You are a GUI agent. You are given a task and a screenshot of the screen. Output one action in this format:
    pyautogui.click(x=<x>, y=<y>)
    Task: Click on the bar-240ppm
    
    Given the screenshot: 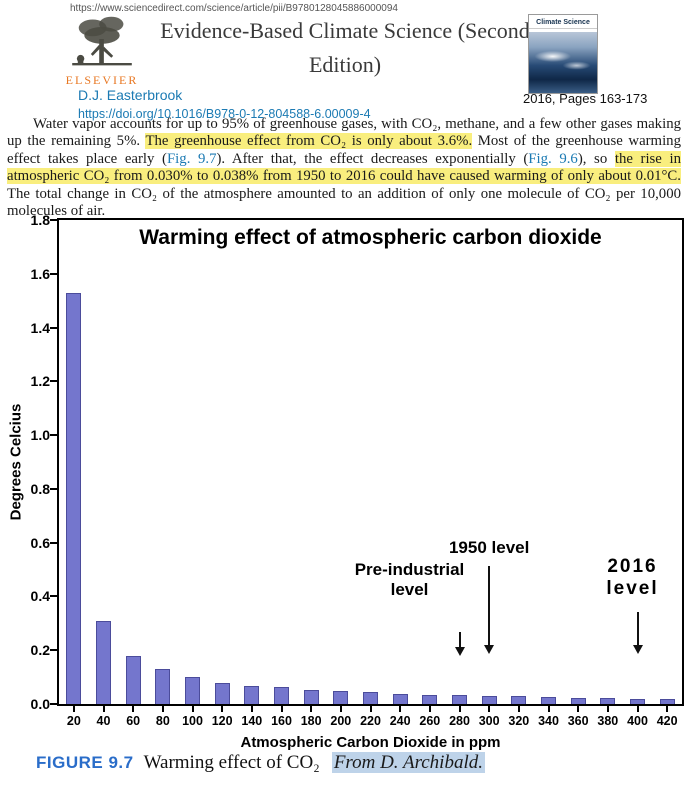 What is the action you would take?
    pyautogui.click(x=400, y=699)
    